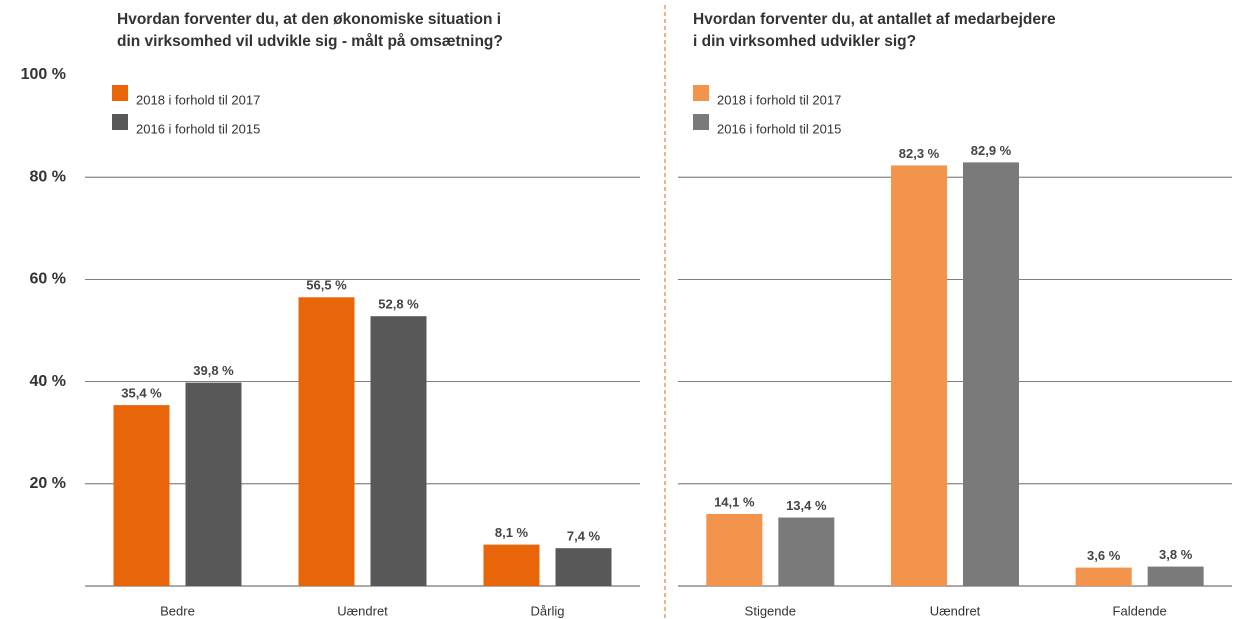 This screenshot has width=1240, height=619. What do you see at coordinates (806, 505) in the screenshot?
I see `value-label: 13,4 %` at bounding box center [806, 505].